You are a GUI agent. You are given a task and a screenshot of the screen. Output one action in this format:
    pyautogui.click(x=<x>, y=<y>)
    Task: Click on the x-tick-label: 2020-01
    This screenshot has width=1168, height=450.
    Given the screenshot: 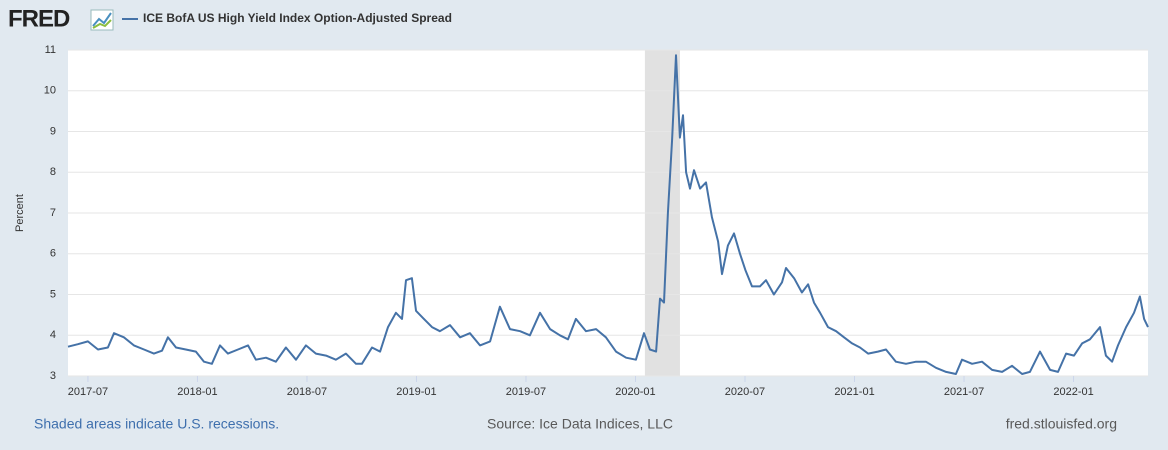 What is the action you would take?
    pyautogui.click(x=635, y=392)
    